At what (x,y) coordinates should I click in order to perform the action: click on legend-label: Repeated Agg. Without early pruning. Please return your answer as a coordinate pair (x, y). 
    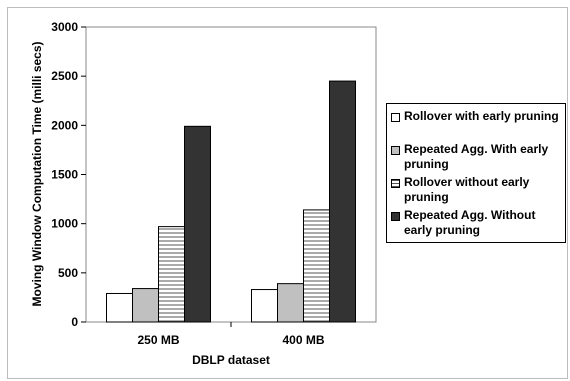
    Looking at the image, I should click on (470, 222).